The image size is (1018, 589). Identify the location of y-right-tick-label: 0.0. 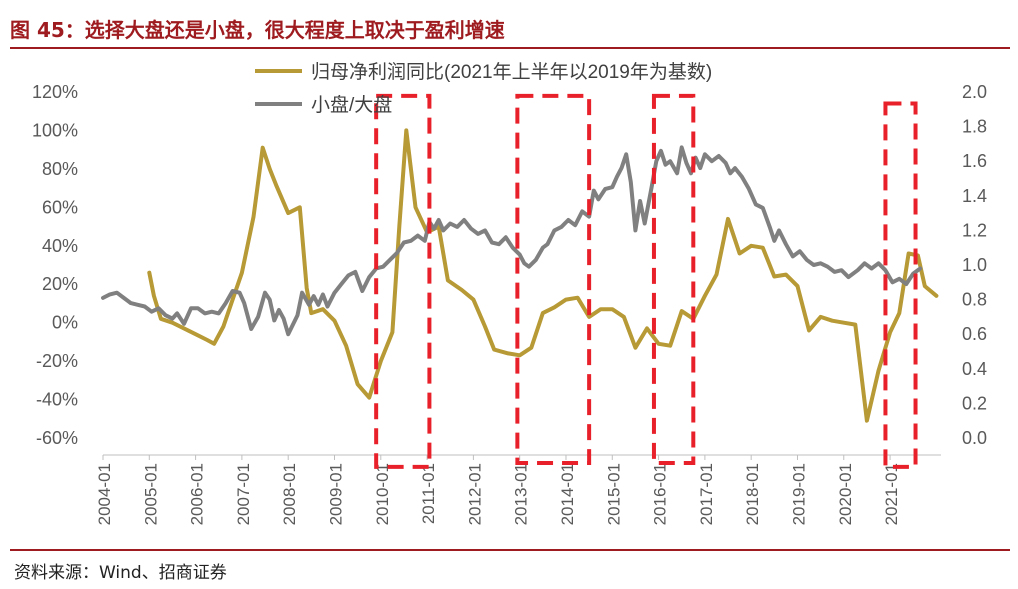
(974, 438).